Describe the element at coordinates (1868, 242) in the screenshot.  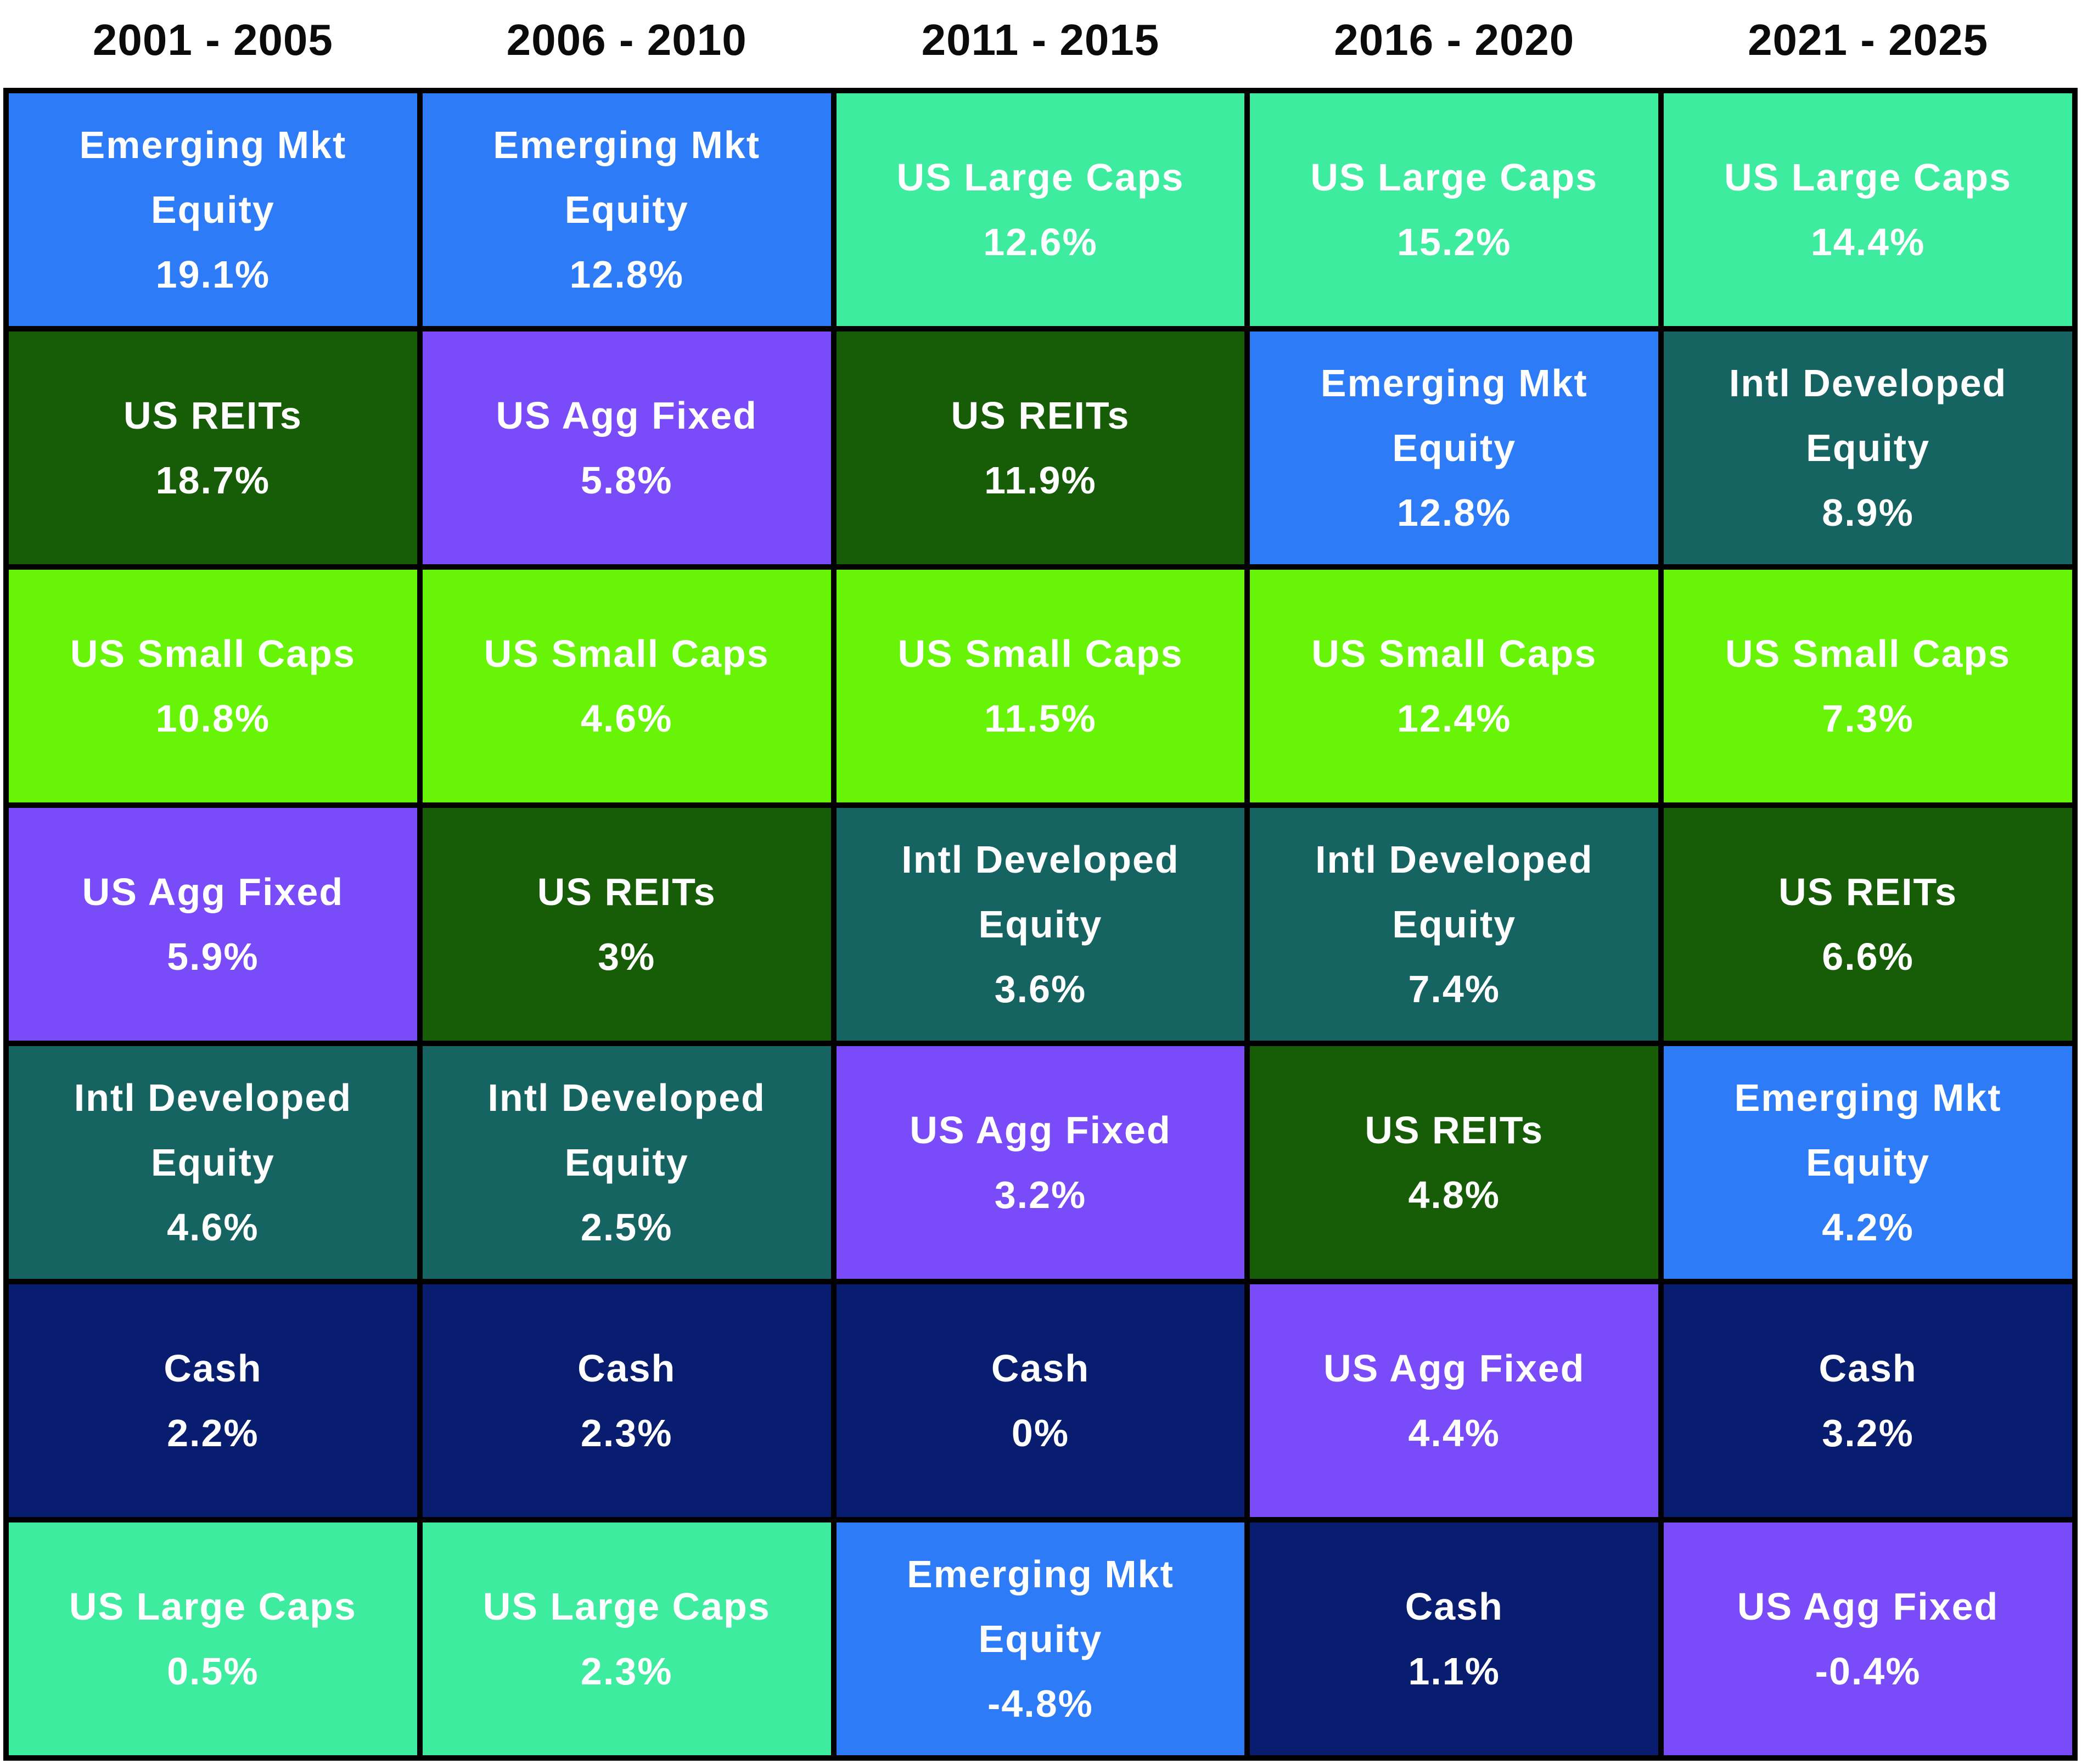
I see `asset-return: 14.4%` at that location.